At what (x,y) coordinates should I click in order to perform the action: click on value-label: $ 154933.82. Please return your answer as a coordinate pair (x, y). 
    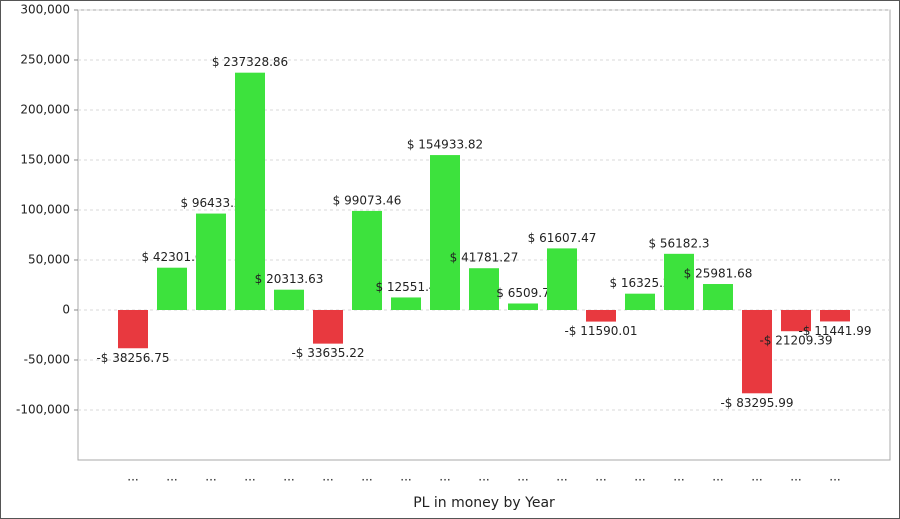
    Looking at the image, I should click on (445, 145).